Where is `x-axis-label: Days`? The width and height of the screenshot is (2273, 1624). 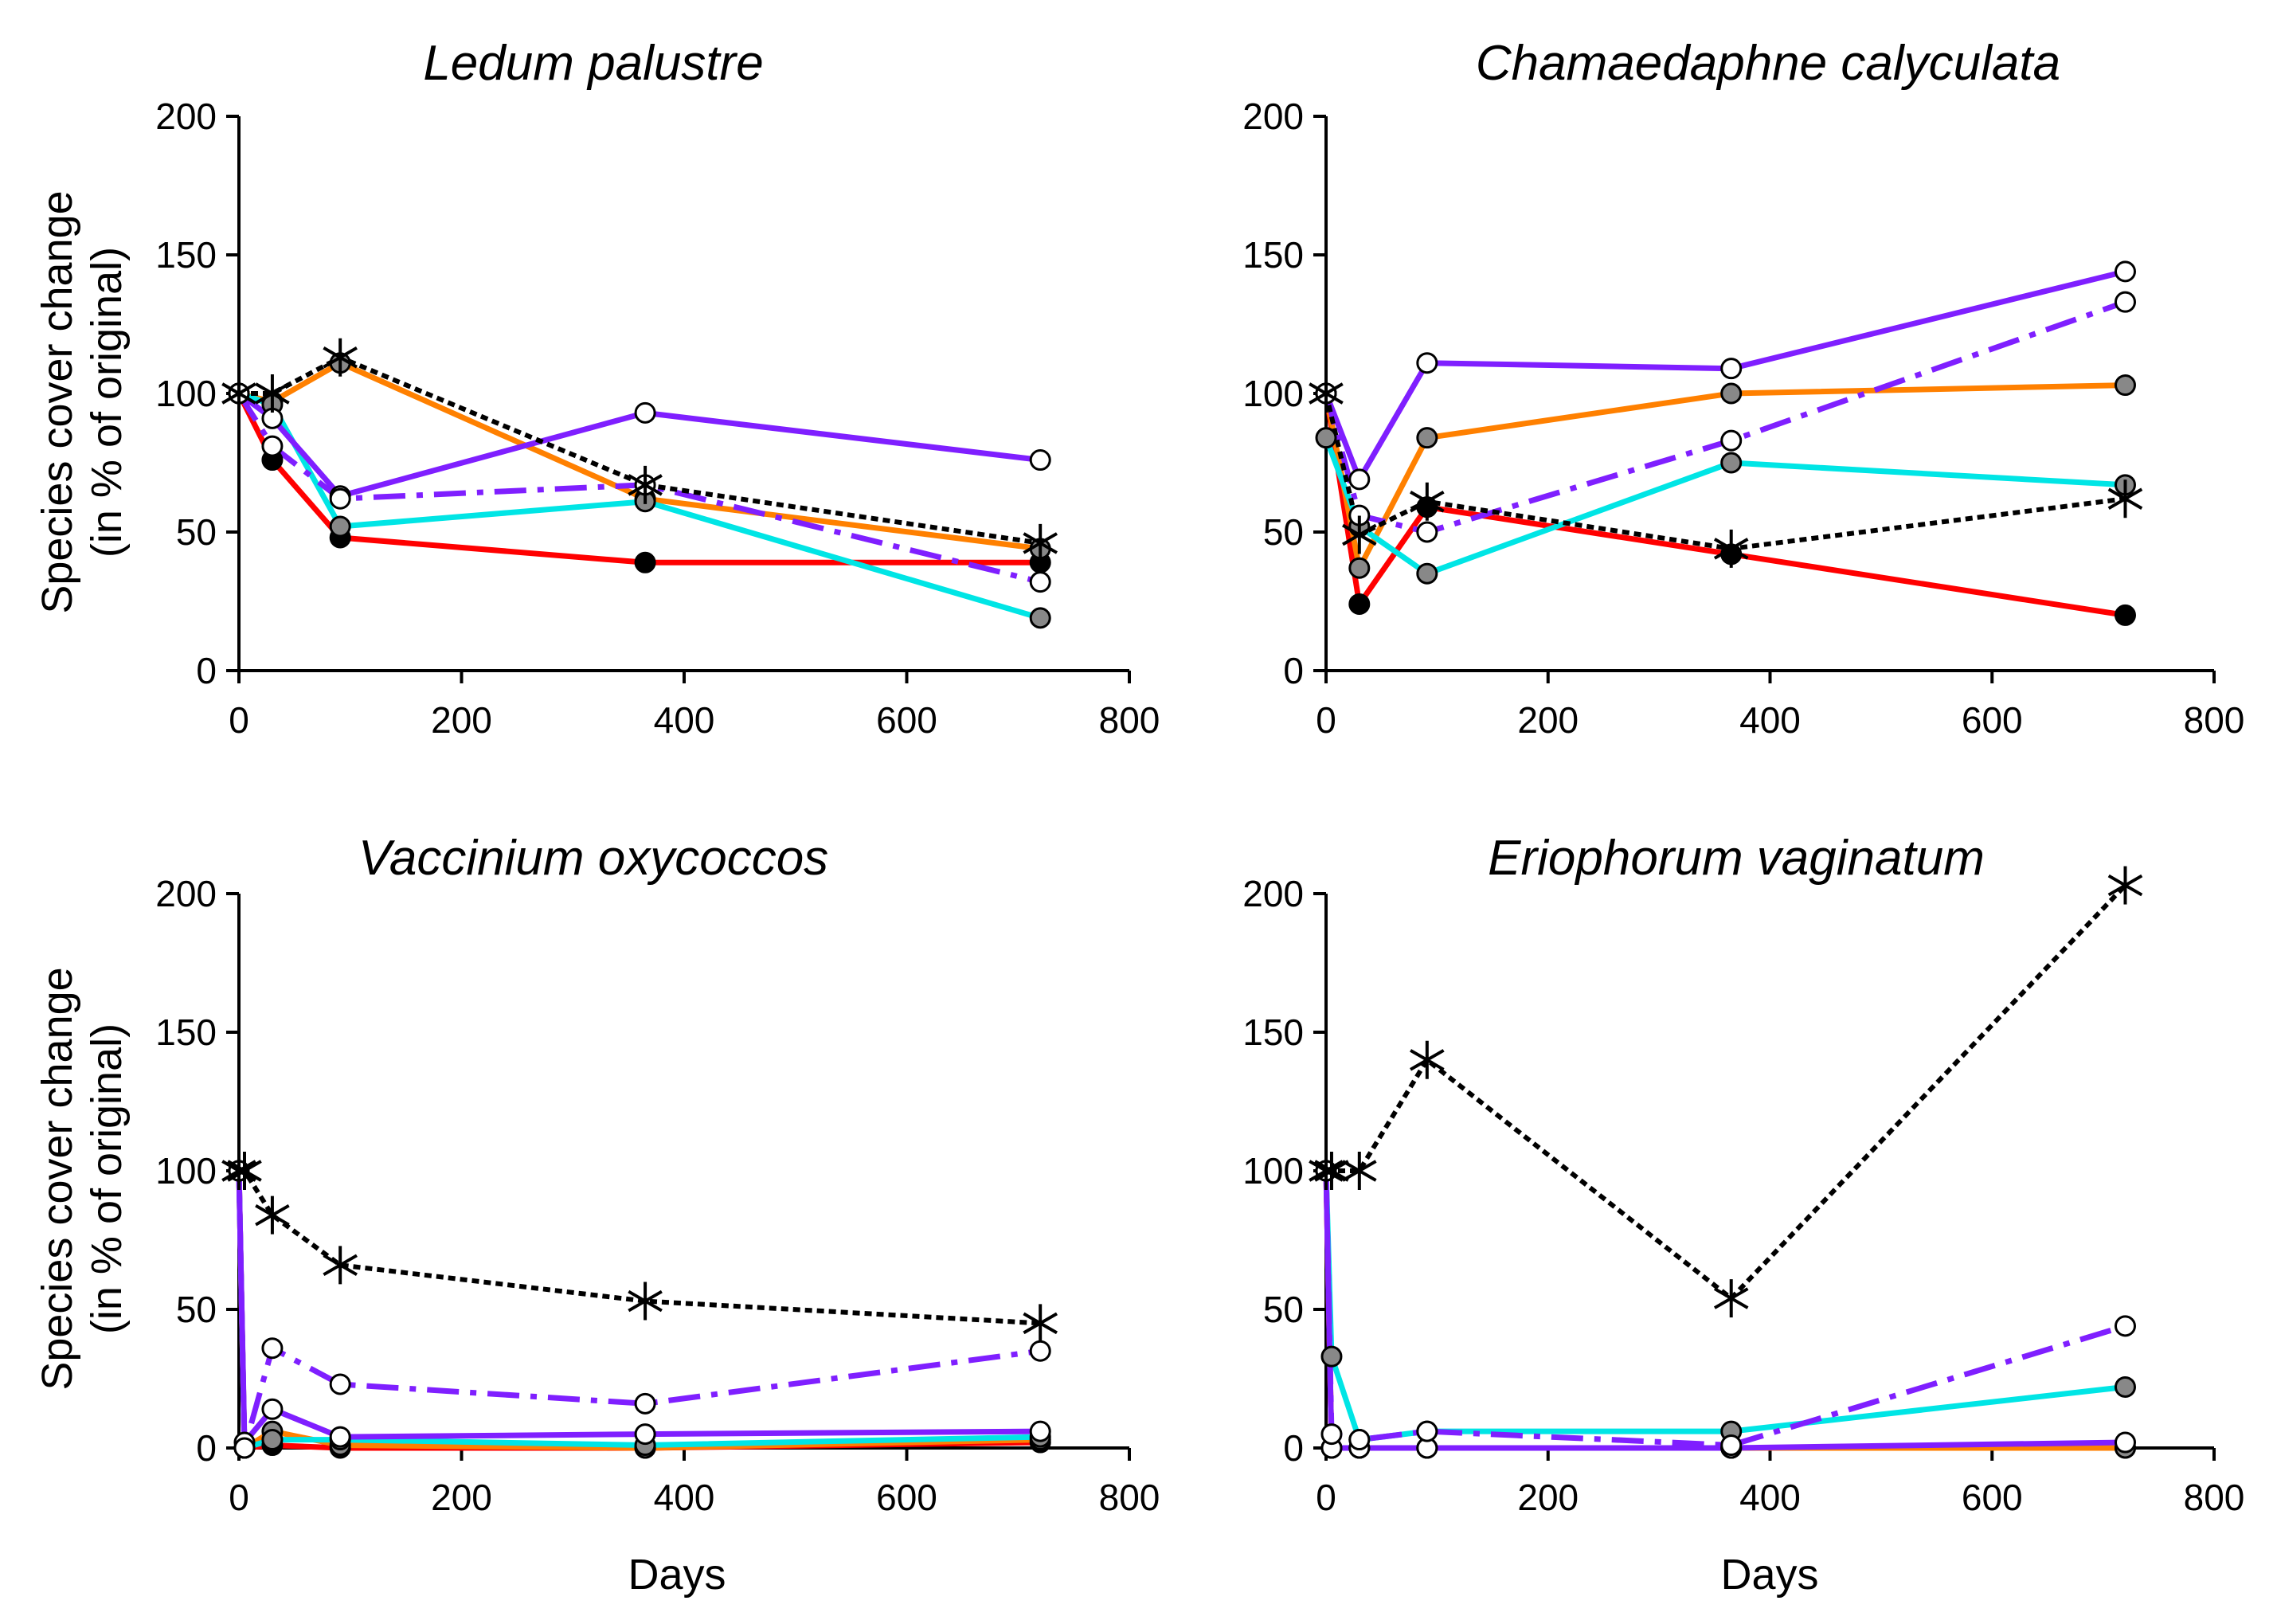 x-axis-label: Days is located at coordinates (677, 1575).